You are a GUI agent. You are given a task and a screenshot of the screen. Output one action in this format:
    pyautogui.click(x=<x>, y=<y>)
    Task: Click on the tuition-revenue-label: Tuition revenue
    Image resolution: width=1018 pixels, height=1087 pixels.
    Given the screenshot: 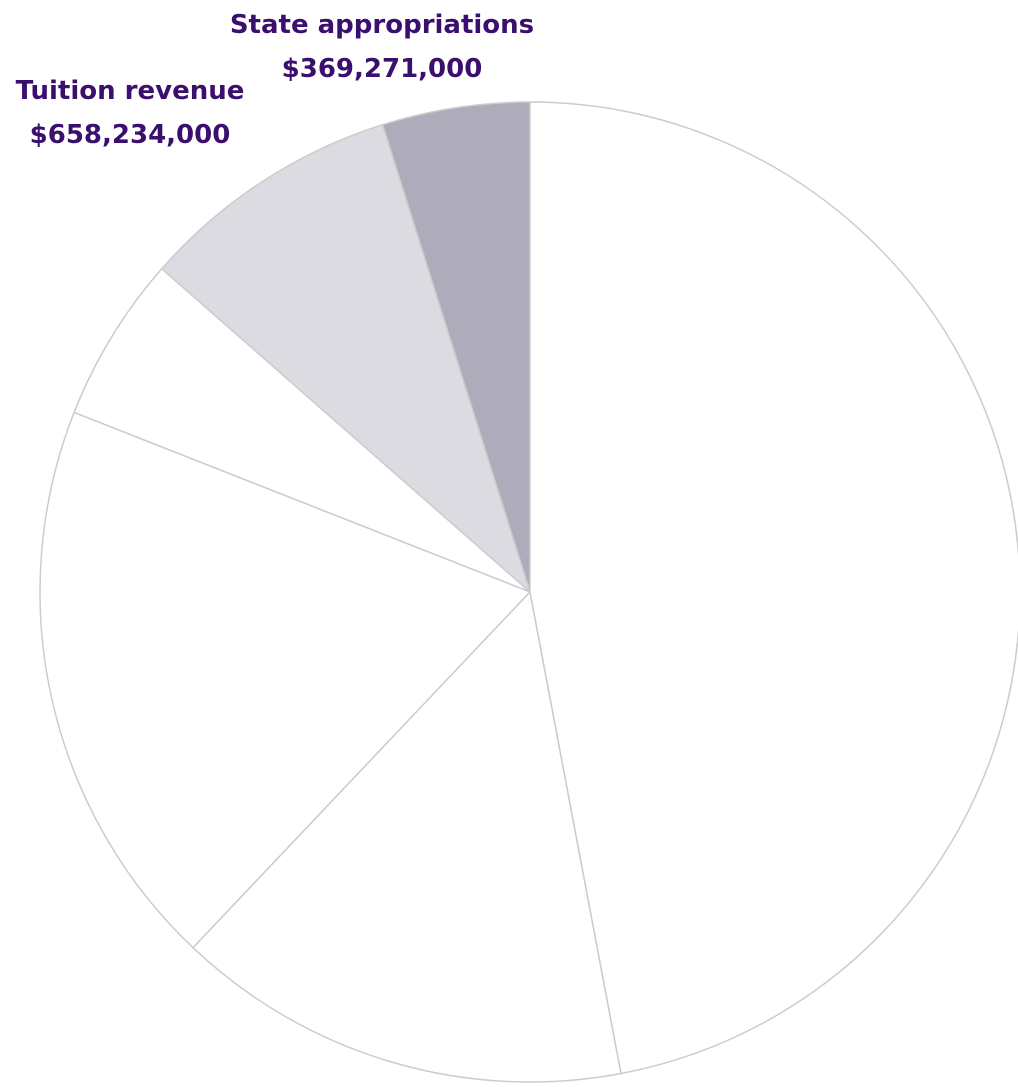 What is the action you would take?
    pyautogui.click(x=130, y=91)
    